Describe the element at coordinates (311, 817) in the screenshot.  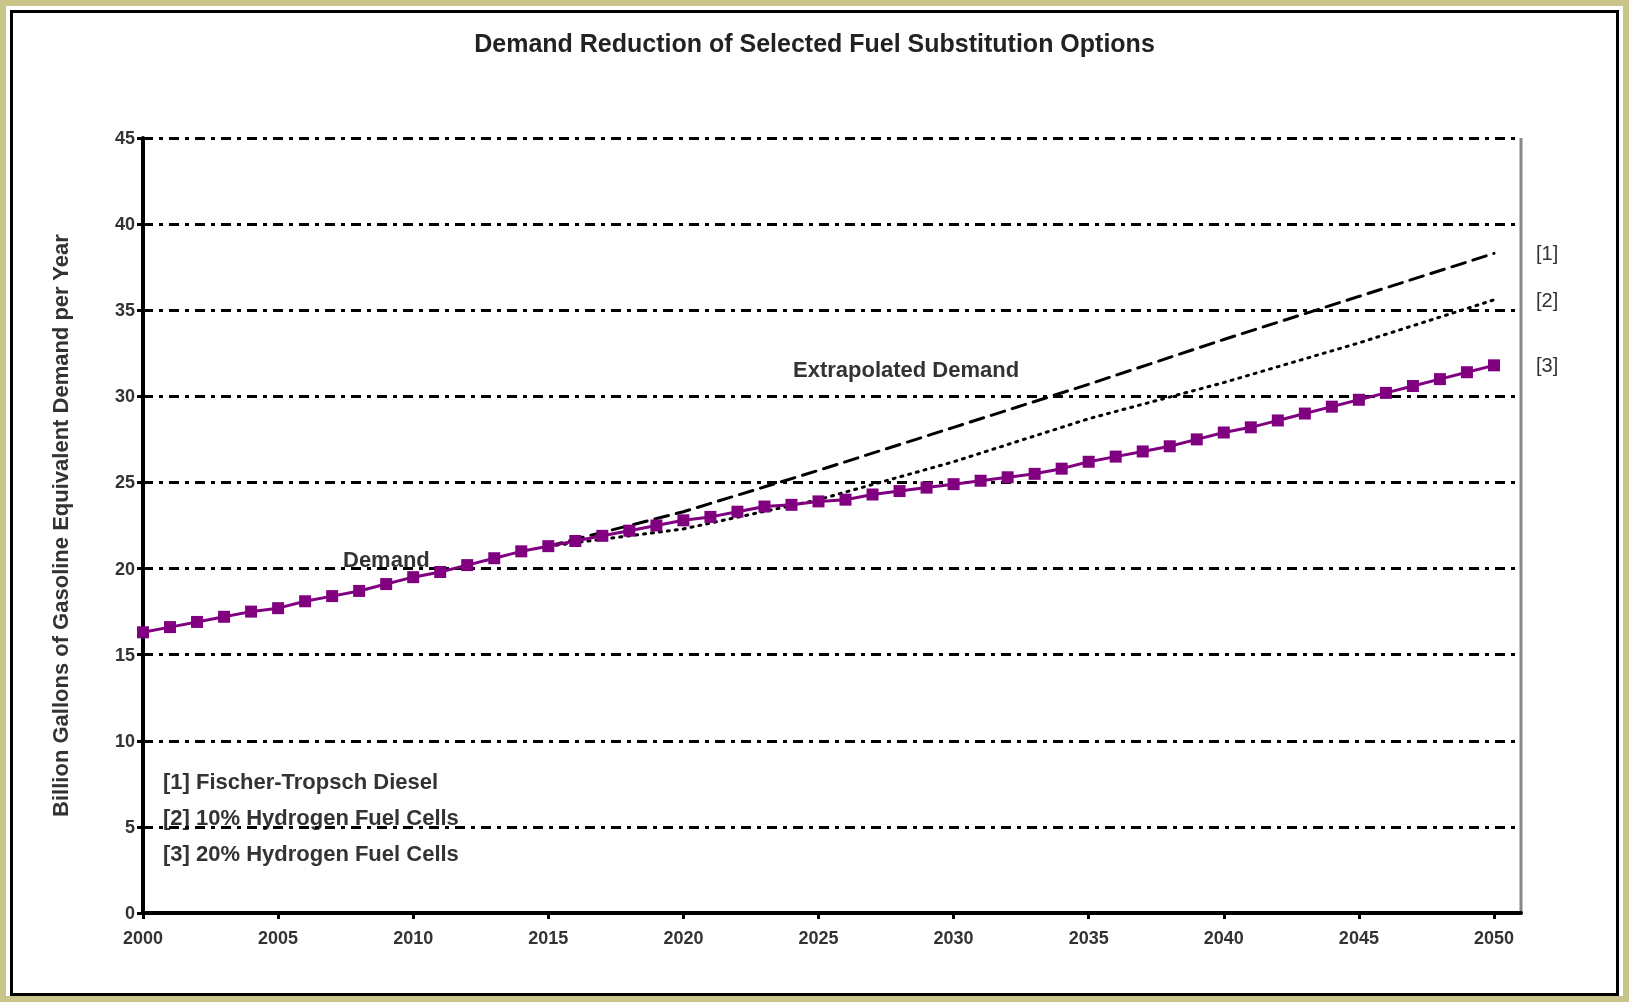
I see `annotation: [2] 10% Hydrogen Fuel Cells` at that location.